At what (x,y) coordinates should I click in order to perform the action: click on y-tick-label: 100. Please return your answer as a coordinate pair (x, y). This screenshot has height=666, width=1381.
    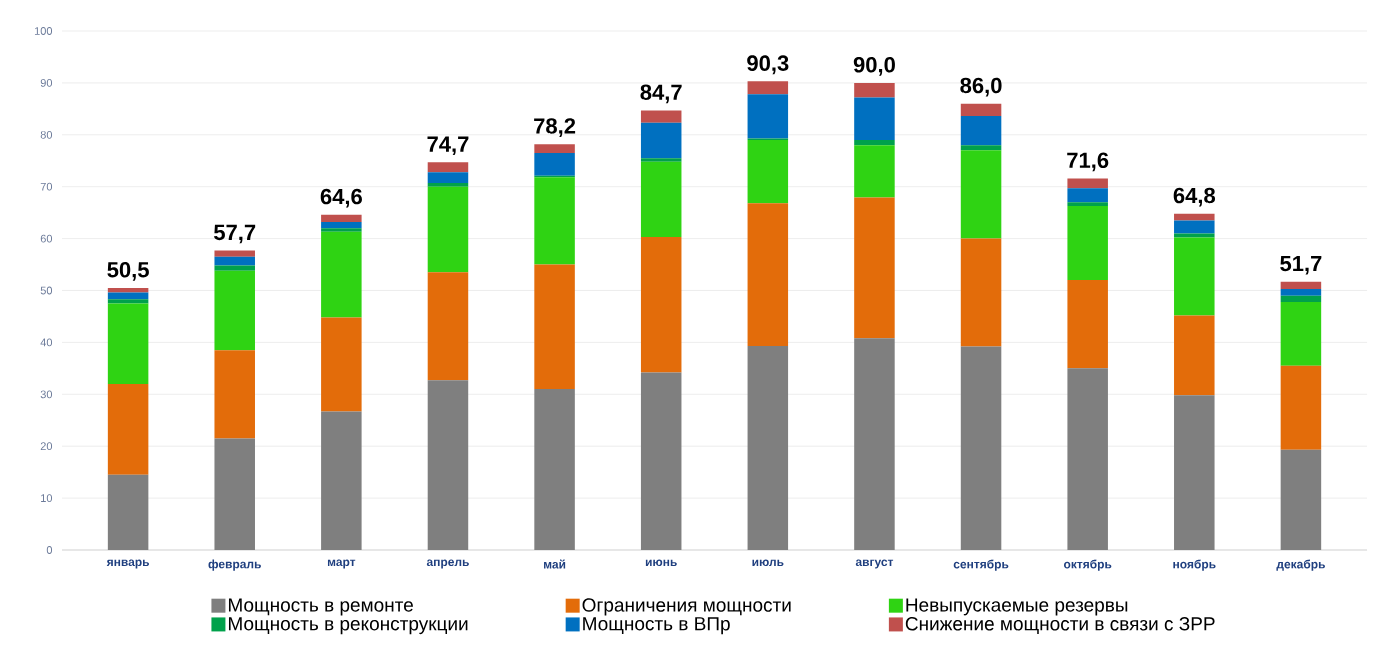
    Looking at the image, I should click on (43, 31).